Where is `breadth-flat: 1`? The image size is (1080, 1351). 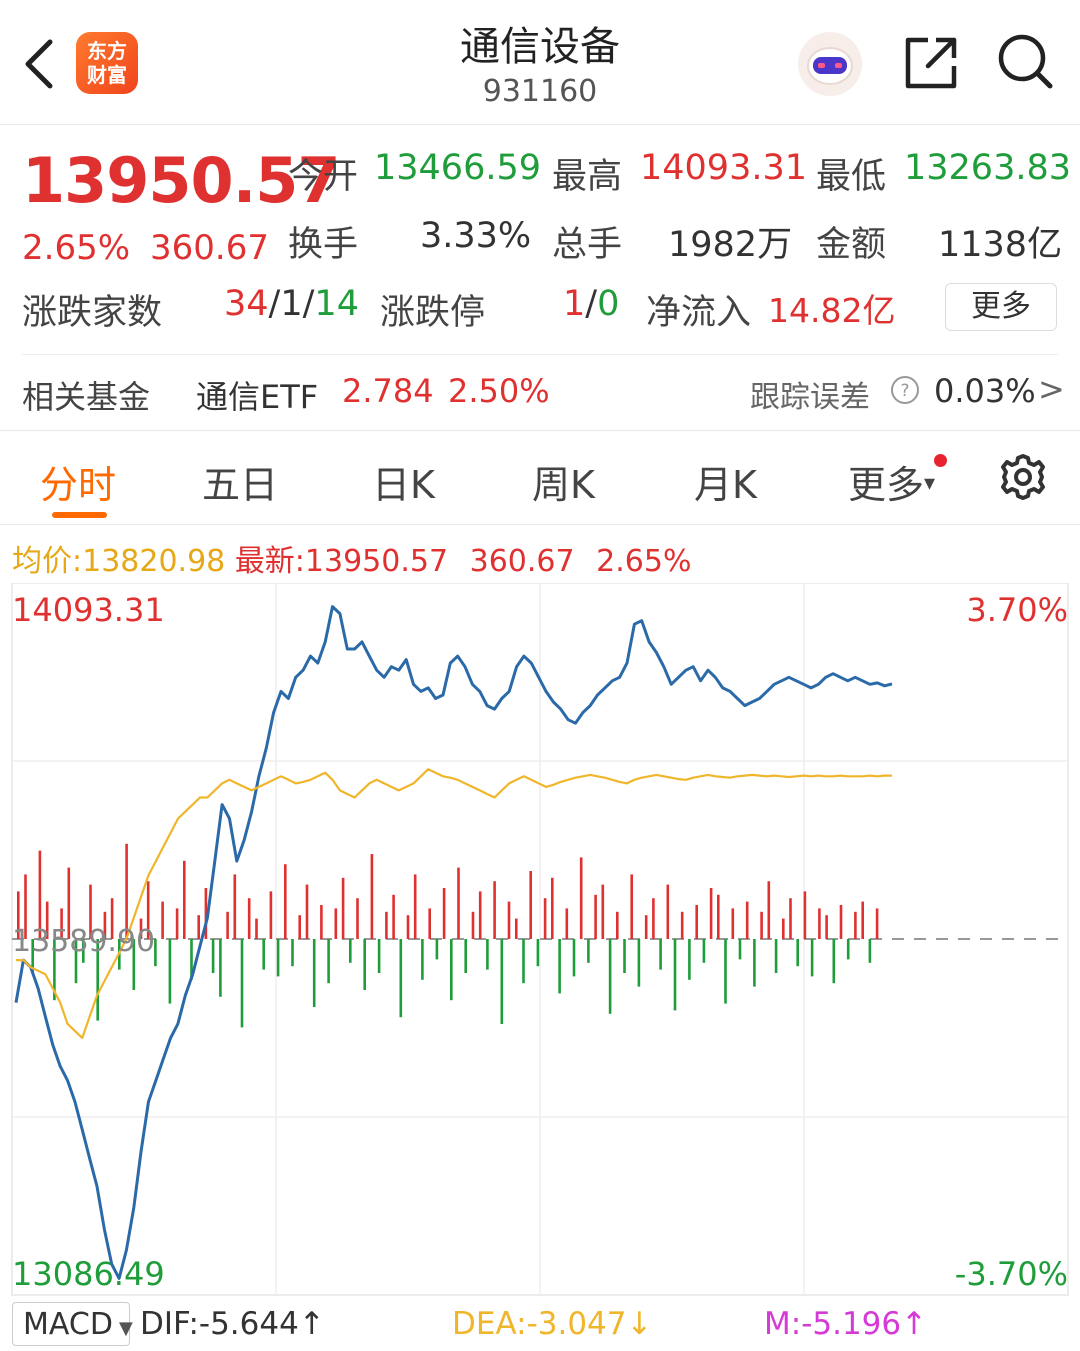 breadth-flat: 1 is located at coordinates (291, 304).